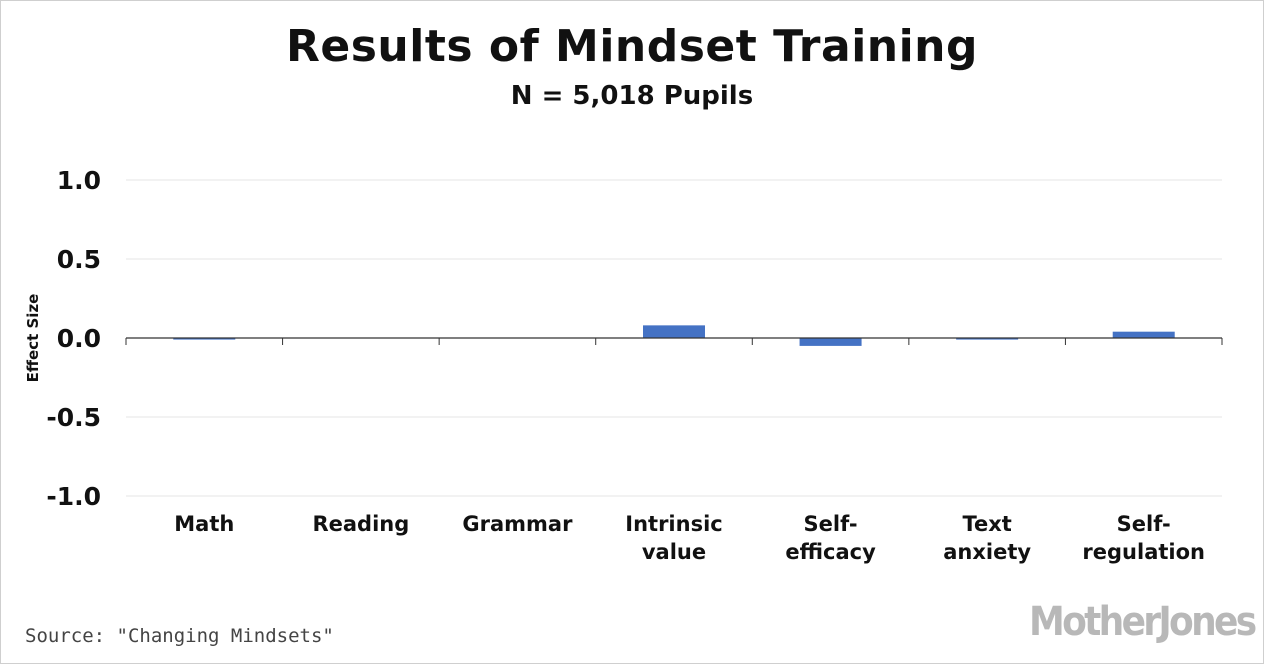 This screenshot has width=1264, height=664. Describe the element at coordinates (79, 259) in the screenshot. I see `y-tick-label: 0.5` at that location.